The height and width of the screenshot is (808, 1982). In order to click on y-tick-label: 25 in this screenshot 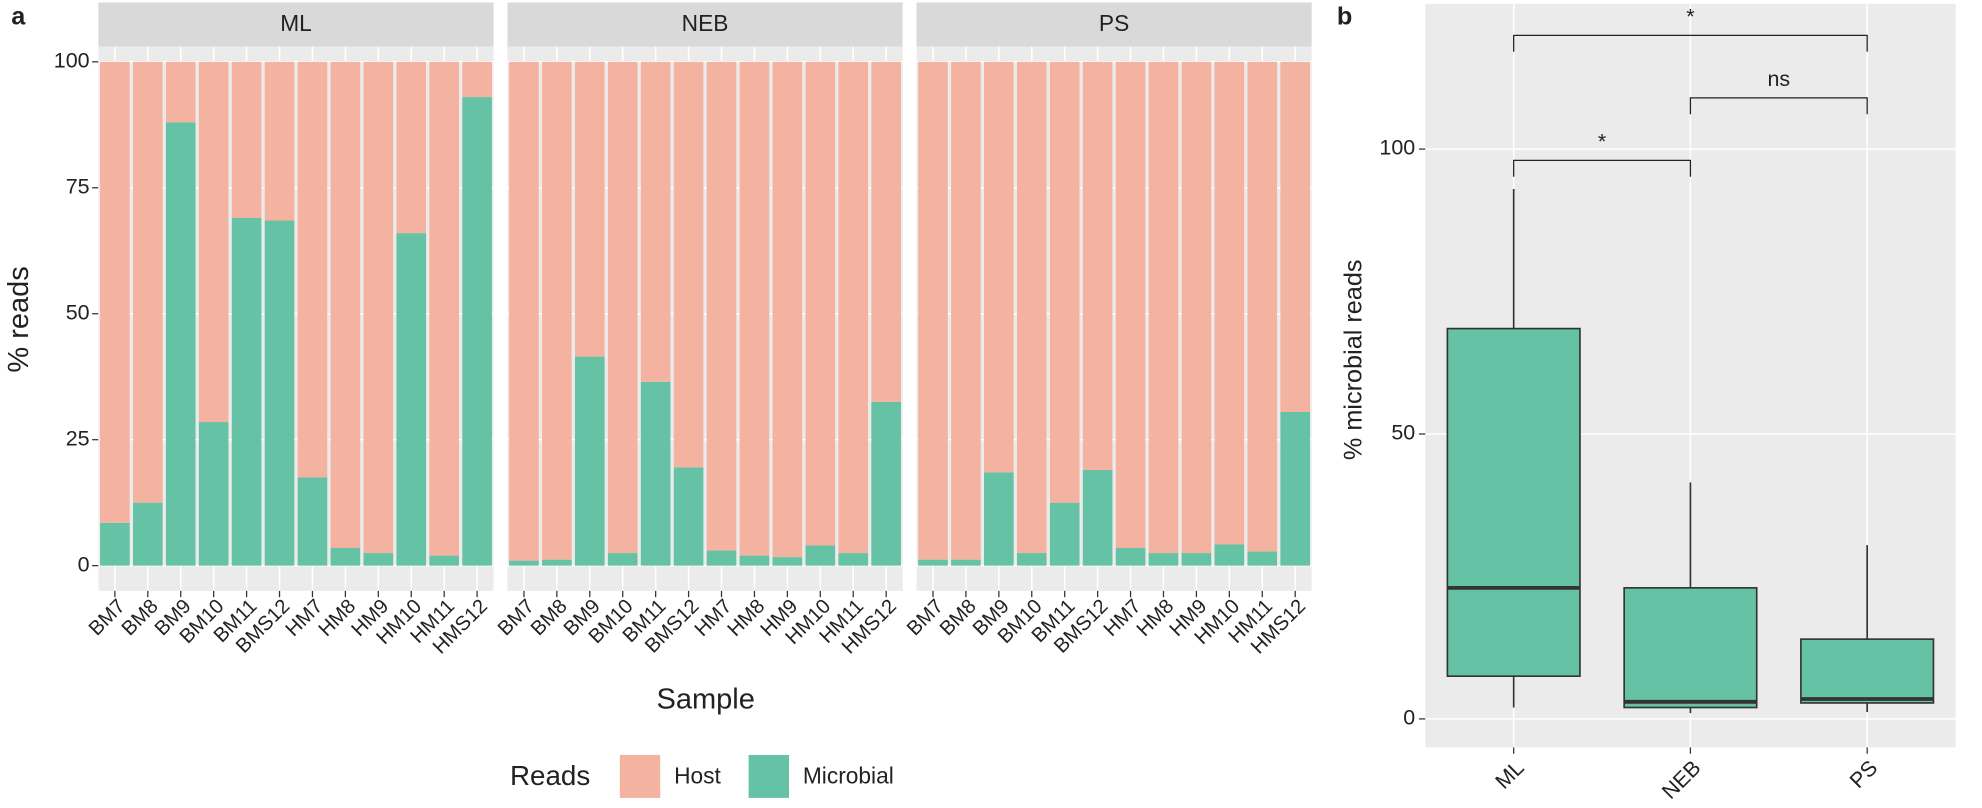, I will do `click(78, 438)`.